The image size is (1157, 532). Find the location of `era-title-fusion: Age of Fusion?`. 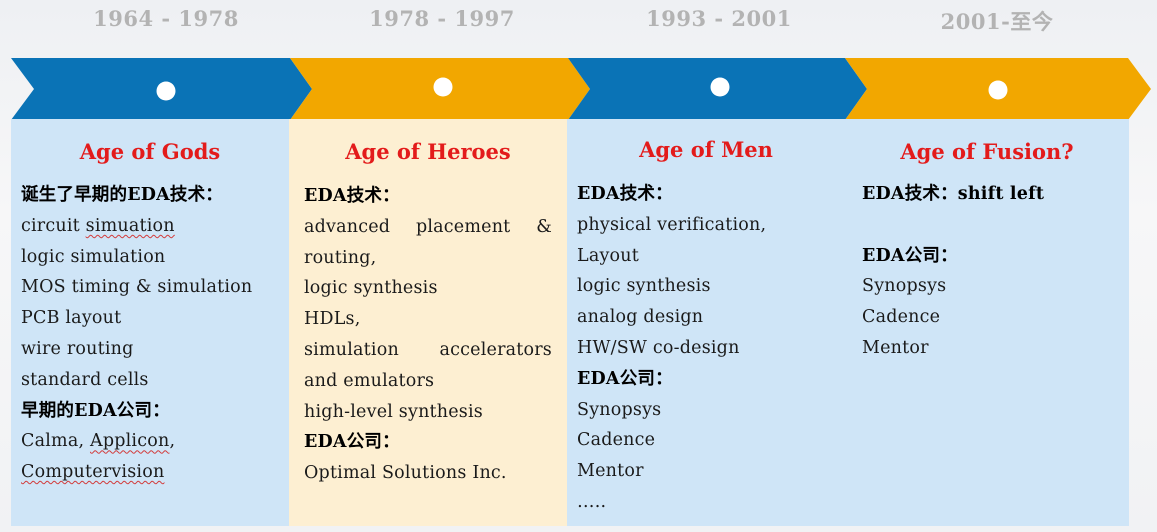

era-title-fusion: Age of Fusion? is located at coordinates (987, 151).